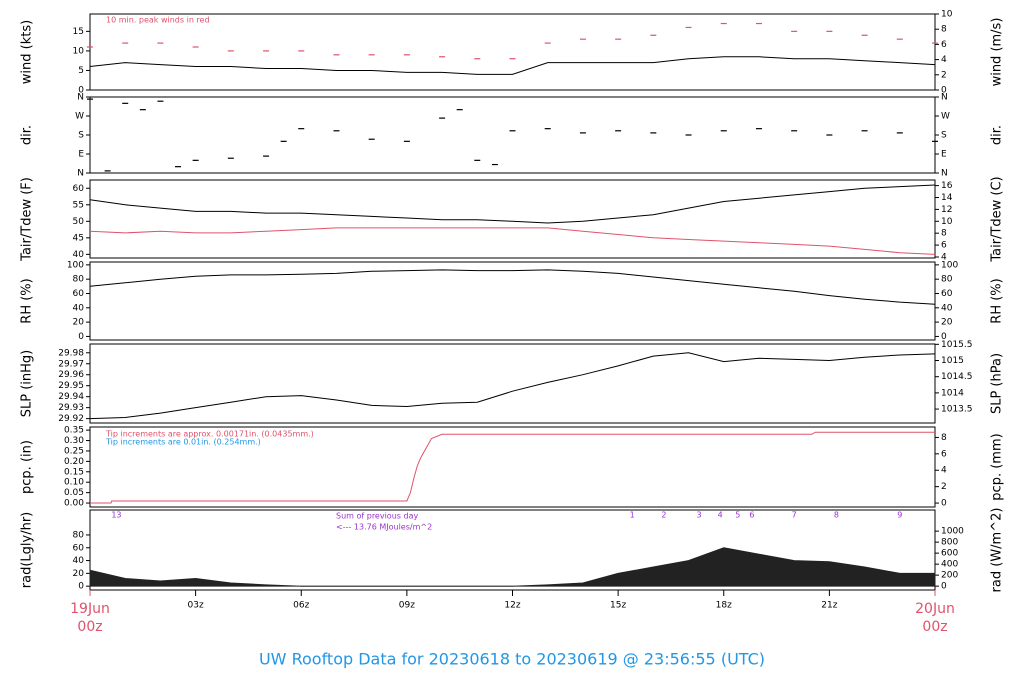  Describe the element at coordinates (720, 515) in the screenshot. I see `marker-label: 4` at that location.